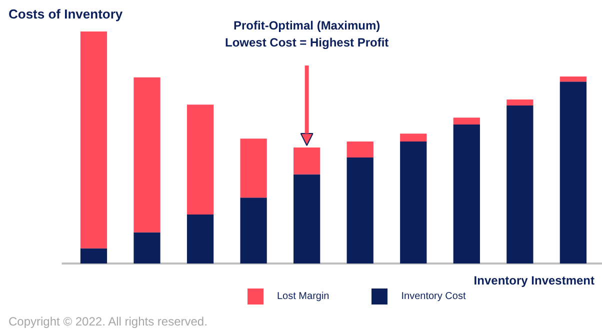  I want to click on legend-label: Lost Margin, so click(303, 296).